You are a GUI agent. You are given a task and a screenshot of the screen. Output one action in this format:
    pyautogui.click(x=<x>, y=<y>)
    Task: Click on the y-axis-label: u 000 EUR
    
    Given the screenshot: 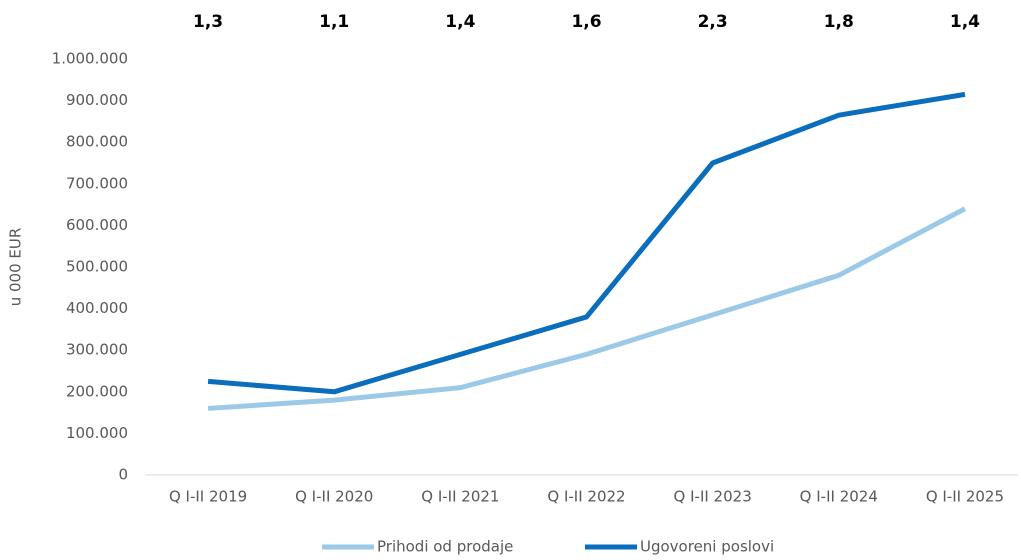 What is the action you would take?
    pyautogui.click(x=16, y=267)
    